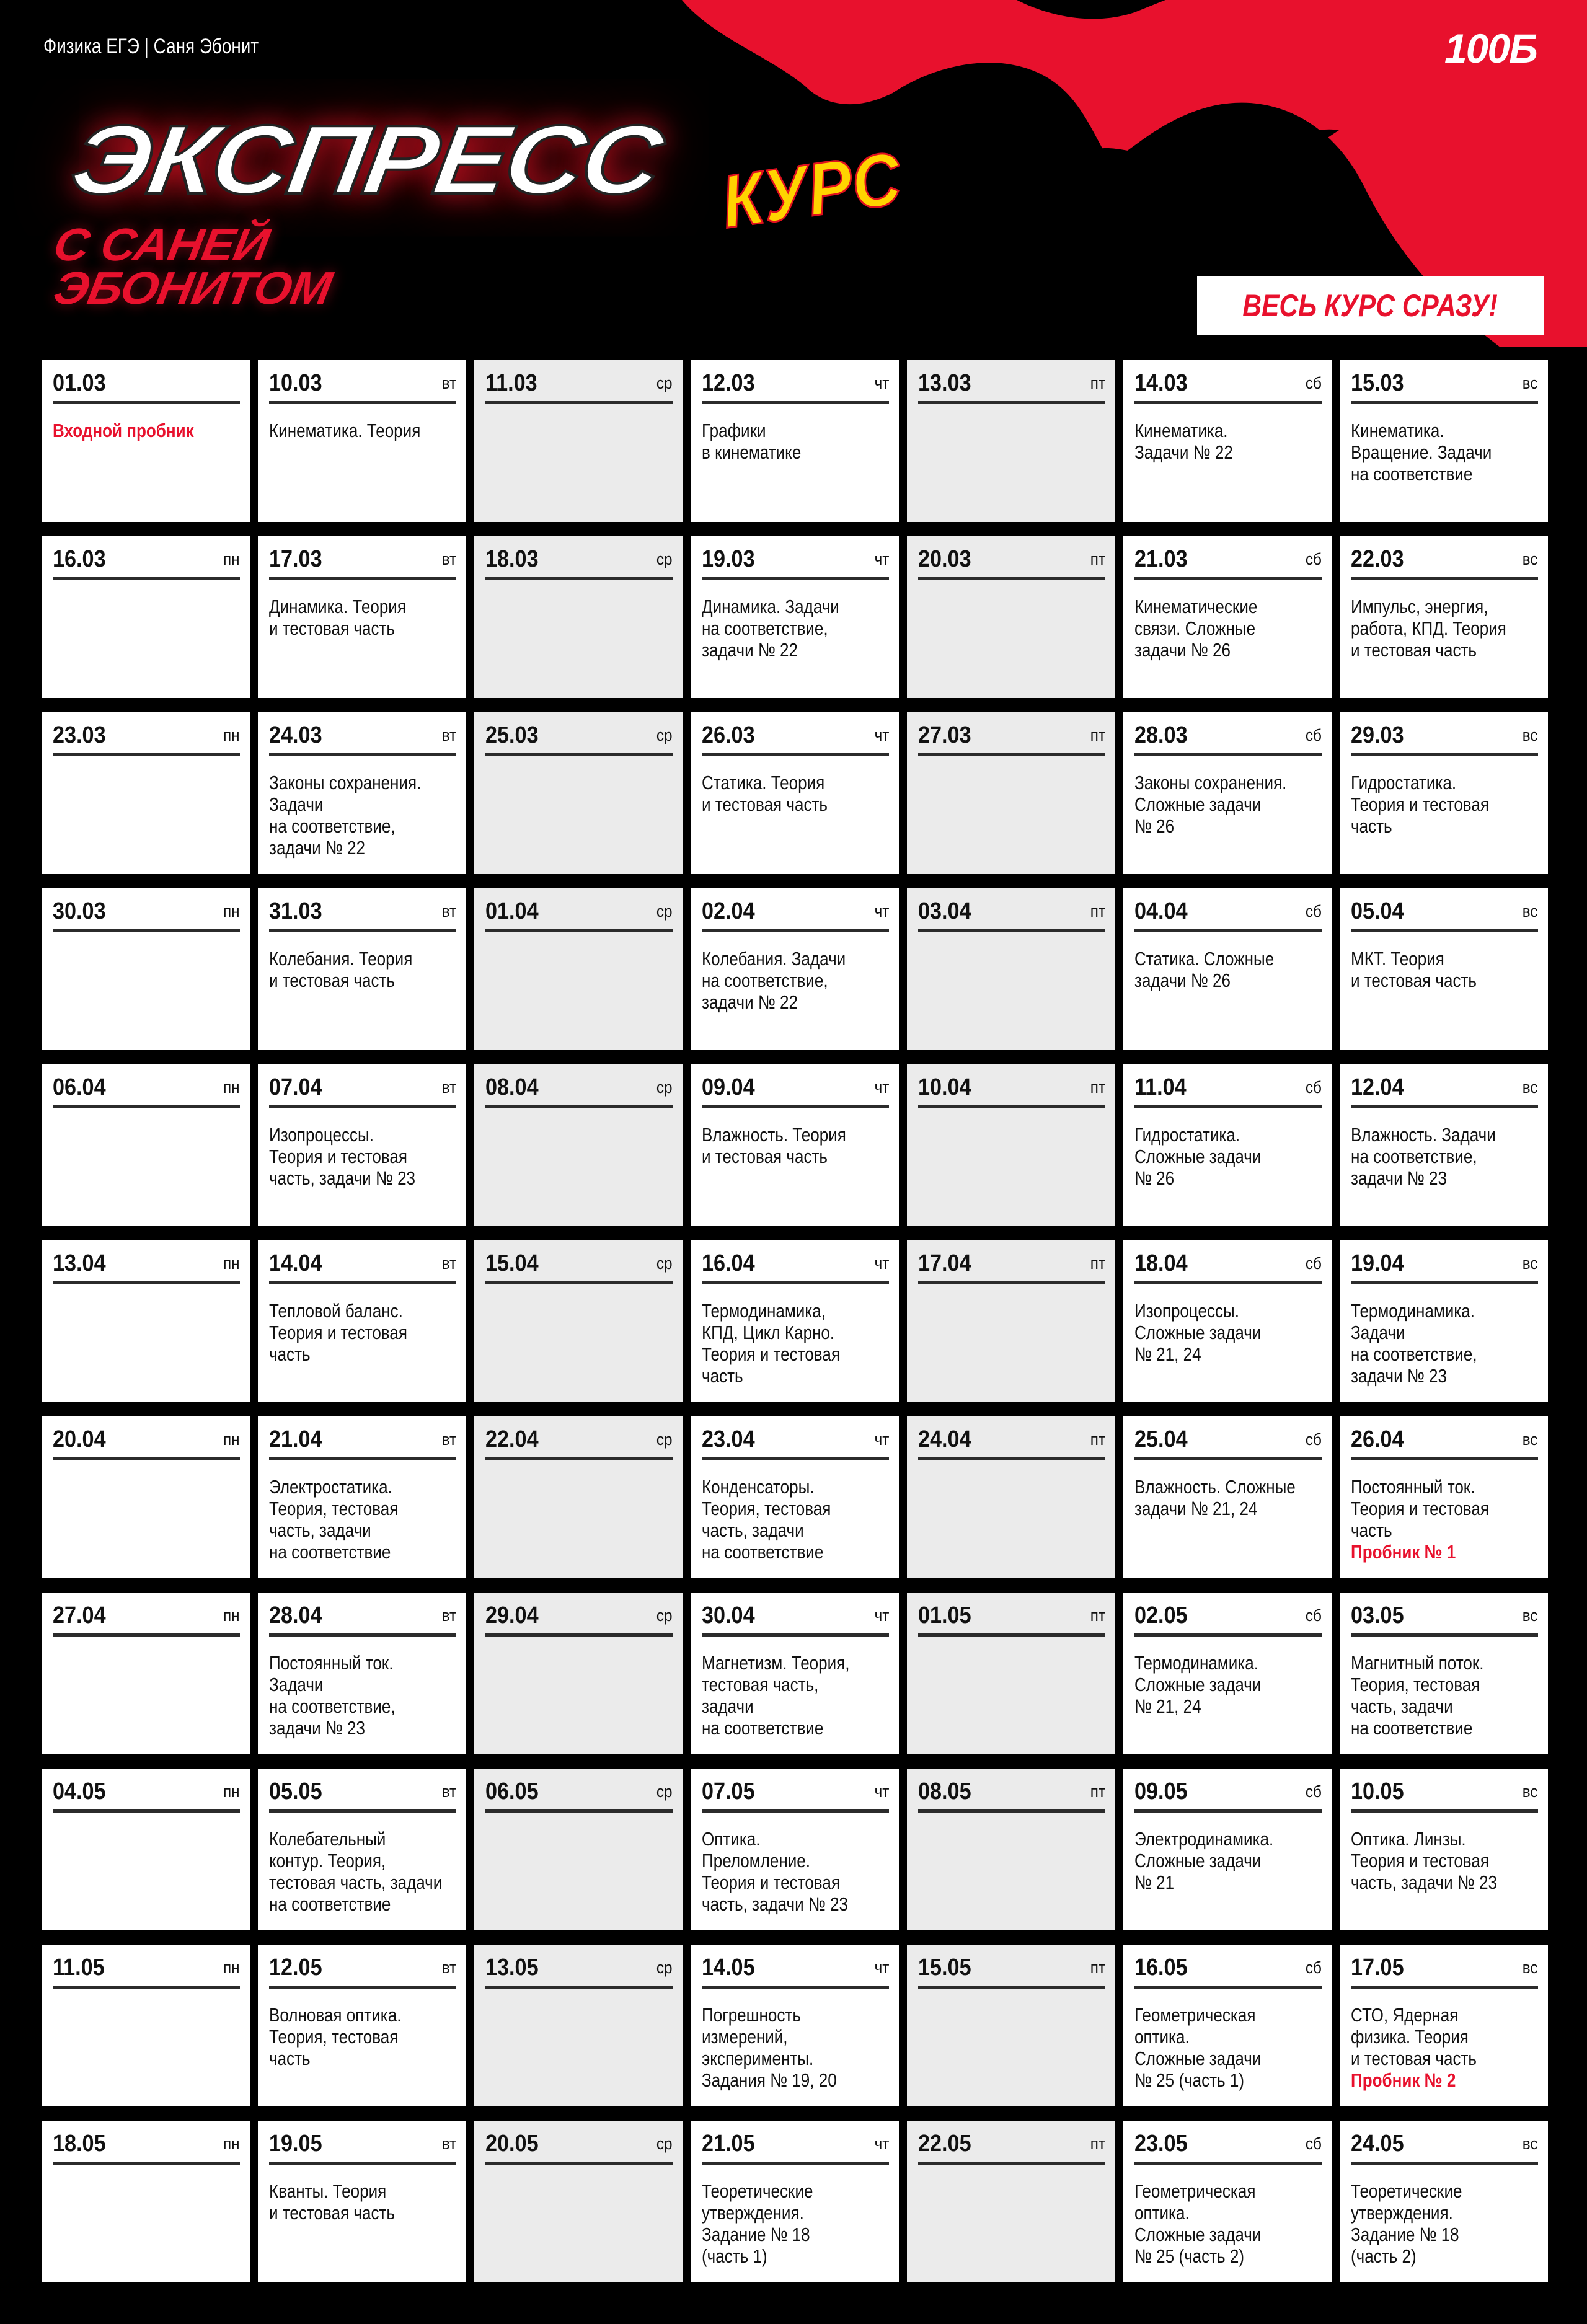  What do you see at coordinates (79, 1968) in the screenshot?
I see `day-date: 11.05` at bounding box center [79, 1968].